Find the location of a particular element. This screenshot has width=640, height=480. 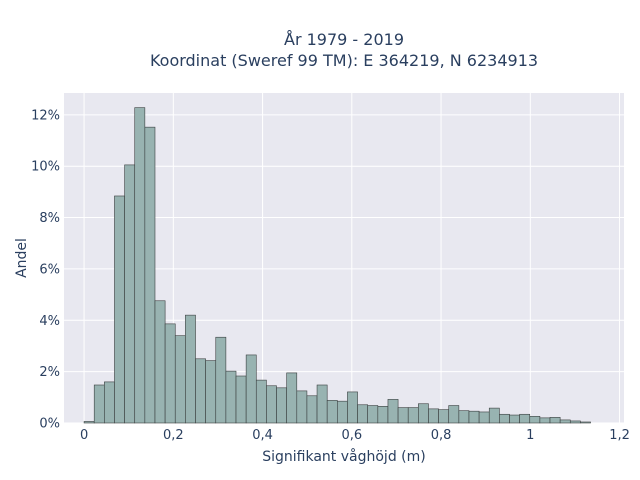

y-axis-label: Andel is located at coordinates (22, 258).